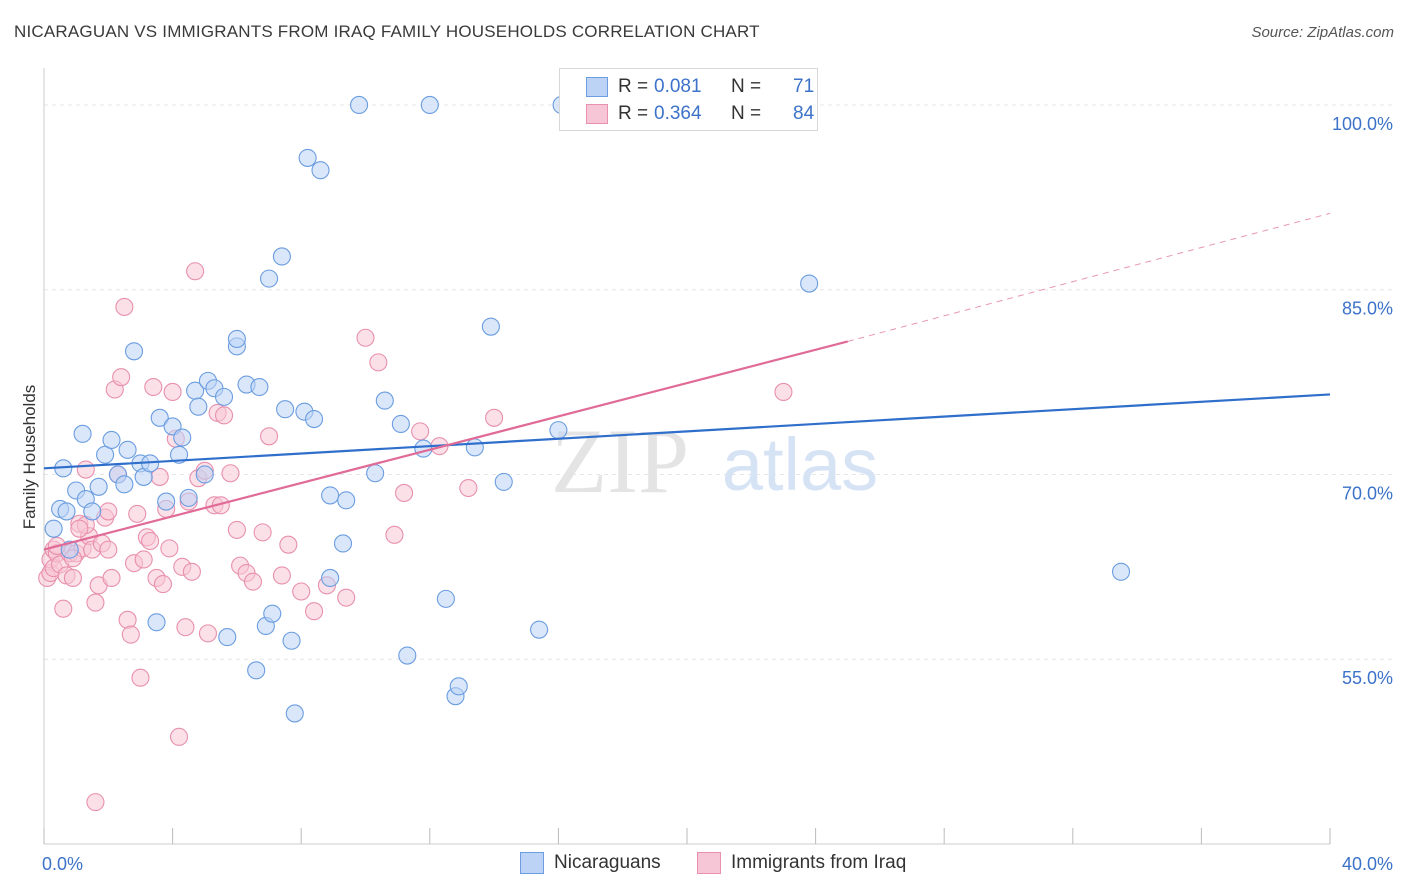  Describe the element at coordinates (1367, 678) in the screenshot. I see `y-tick-label: 55.0%` at that location.